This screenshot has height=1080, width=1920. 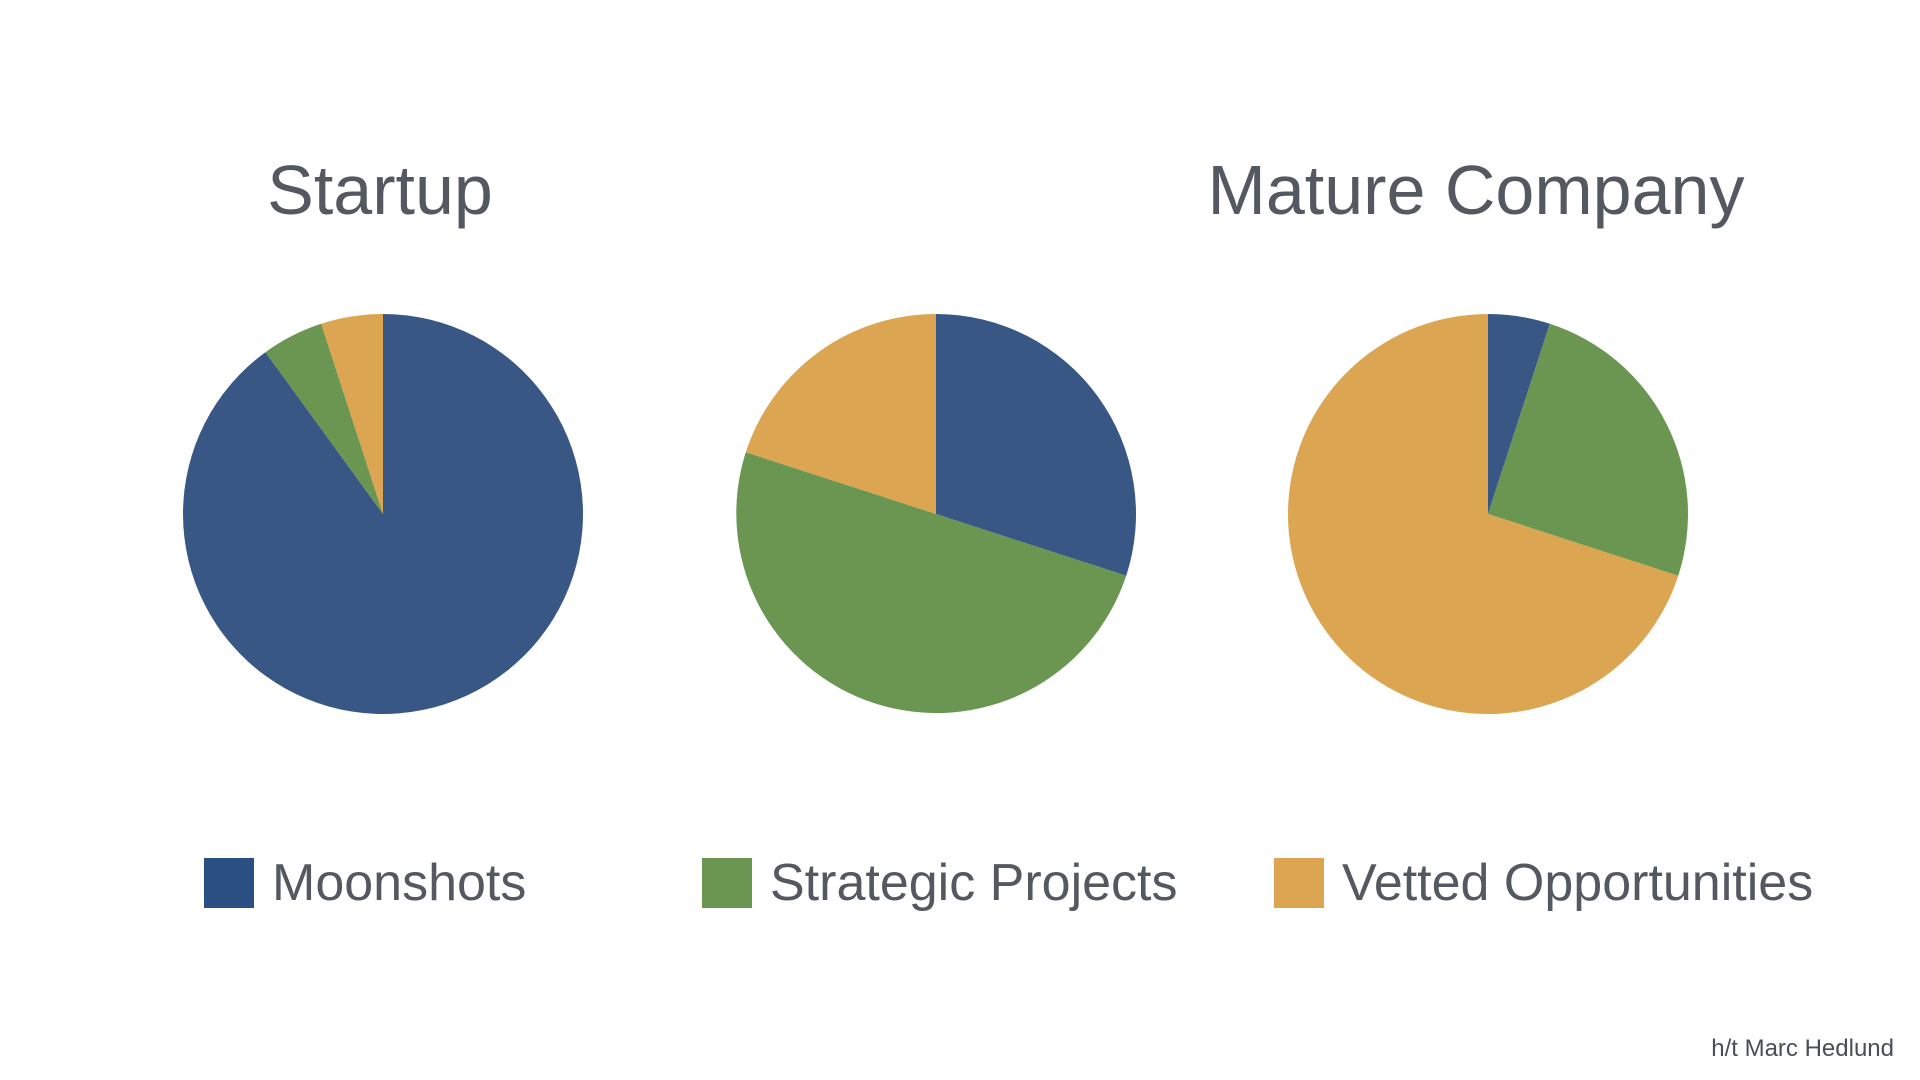 What do you see at coordinates (974, 883) in the screenshot?
I see `legend-label-strategic-projects: Strategic Projects` at bounding box center [974, 883].